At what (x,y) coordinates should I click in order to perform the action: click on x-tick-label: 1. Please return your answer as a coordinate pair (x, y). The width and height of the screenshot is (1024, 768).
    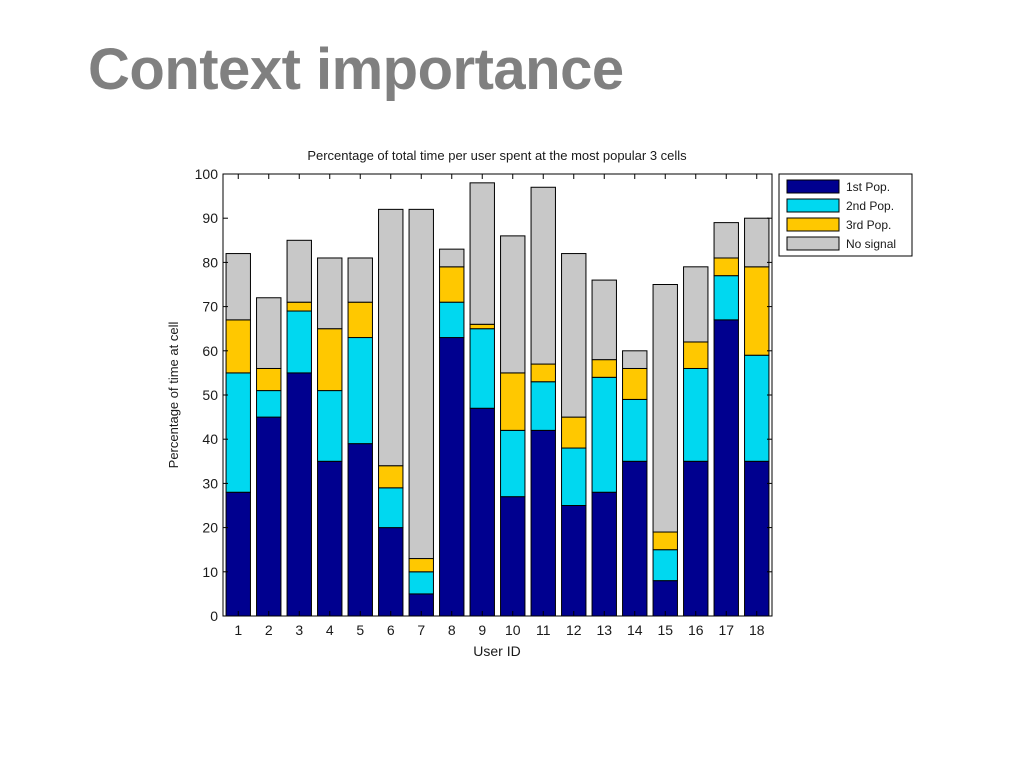
    Looking at the image, I should click on (238, 630).